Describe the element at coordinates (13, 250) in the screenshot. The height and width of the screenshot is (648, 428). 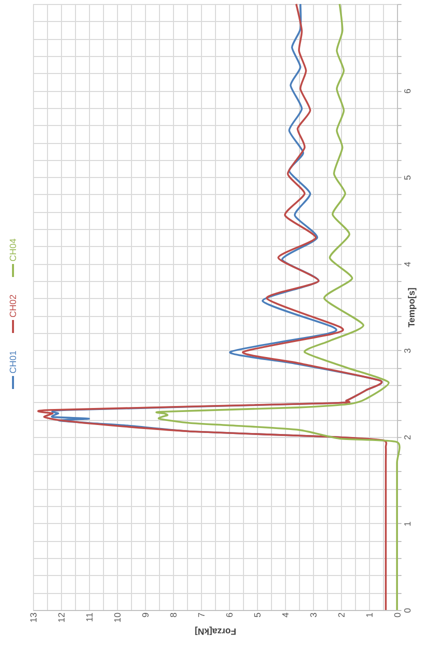
I see `text: CH04` at that location.